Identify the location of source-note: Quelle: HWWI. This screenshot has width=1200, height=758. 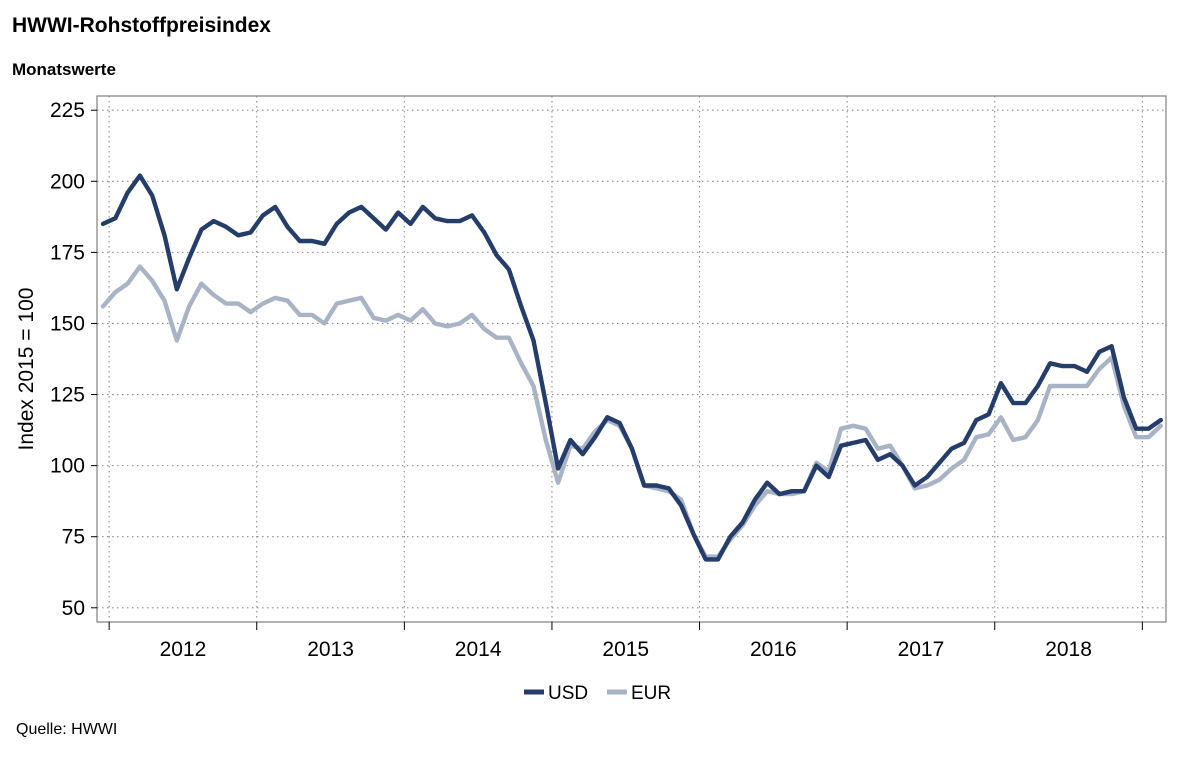
(67, 729).